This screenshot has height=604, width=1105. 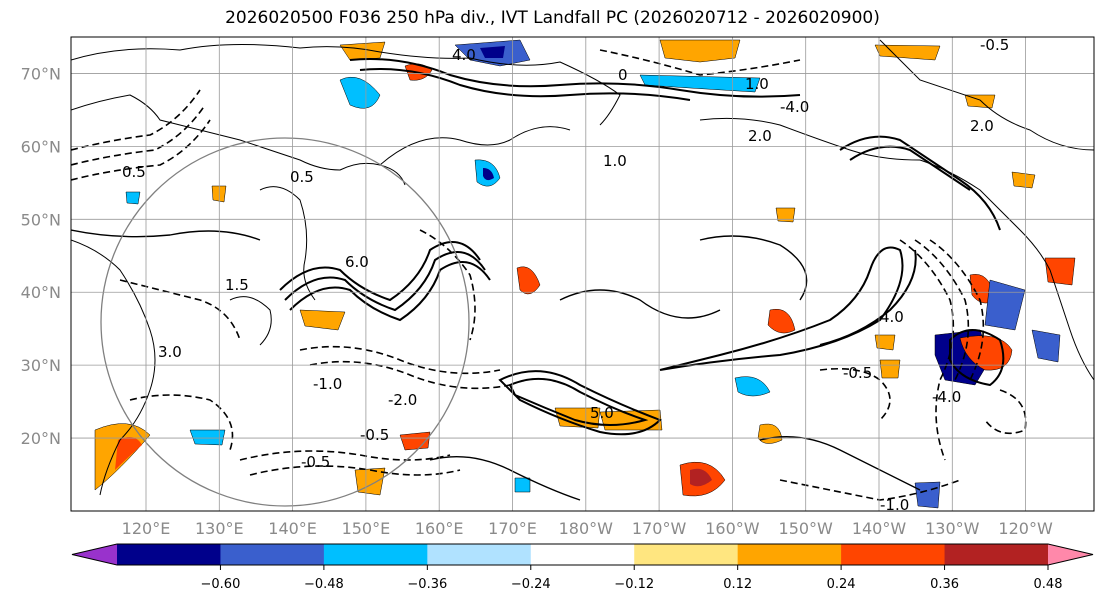 I want to click on contour-label: -0.5, so click(x=315, y=462).